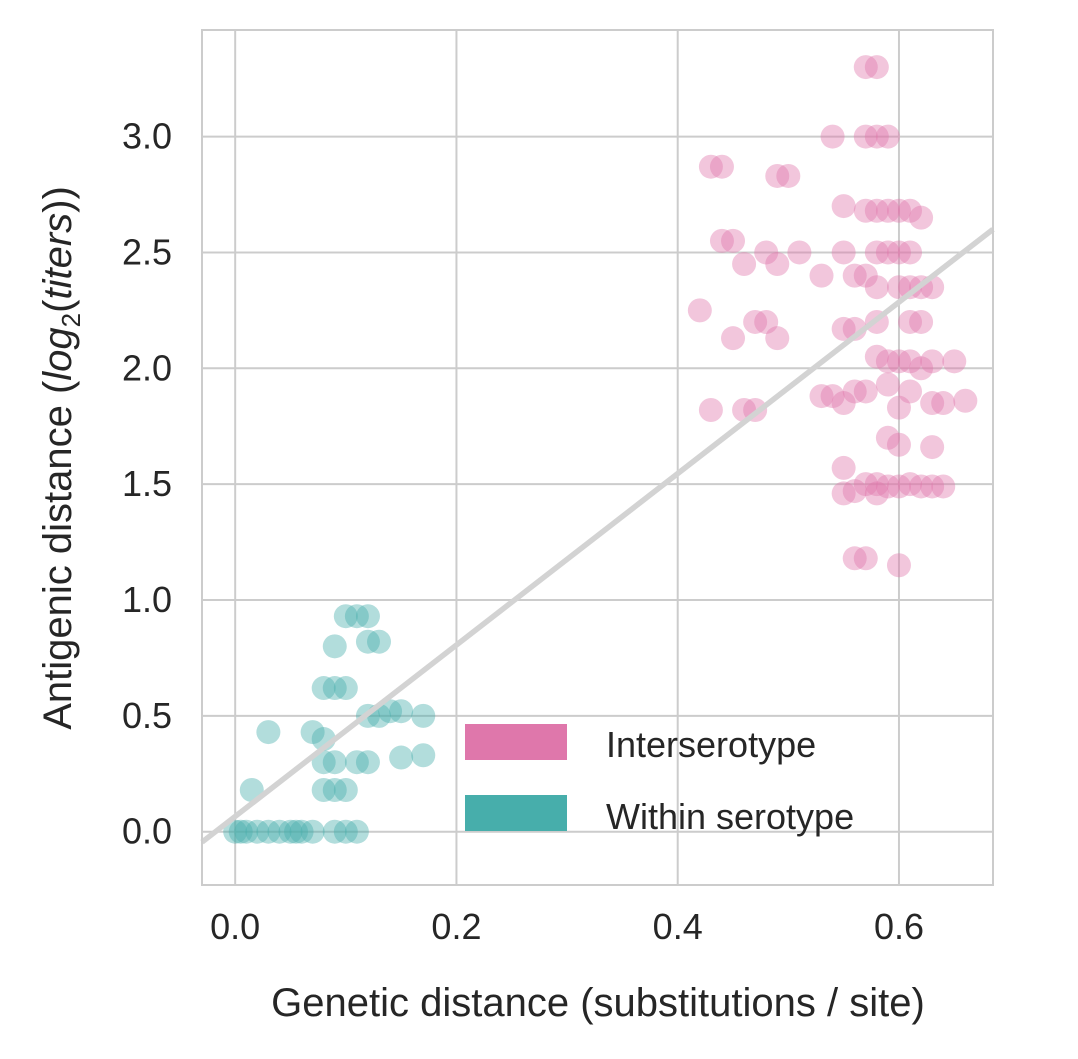 The width and height of the screenshot is (1078, 1059). What do you see at coordinates (899, 926) in the screenshot?
I see `x-tick-label: 0.6` at bounding box center [899, 926].